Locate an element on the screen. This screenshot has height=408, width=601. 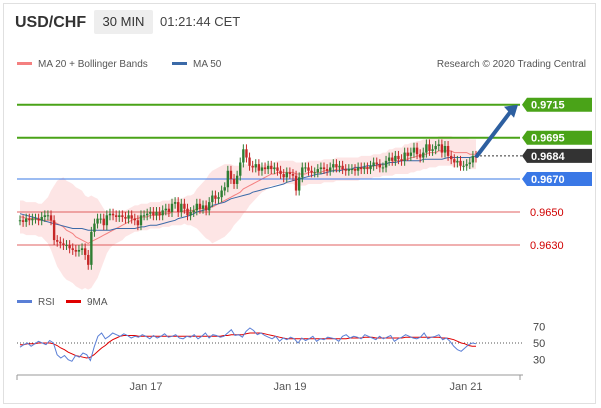
chart-header: USD/CHF 30 MIN 01:21:44 CET is located at coordinates (300, 21).